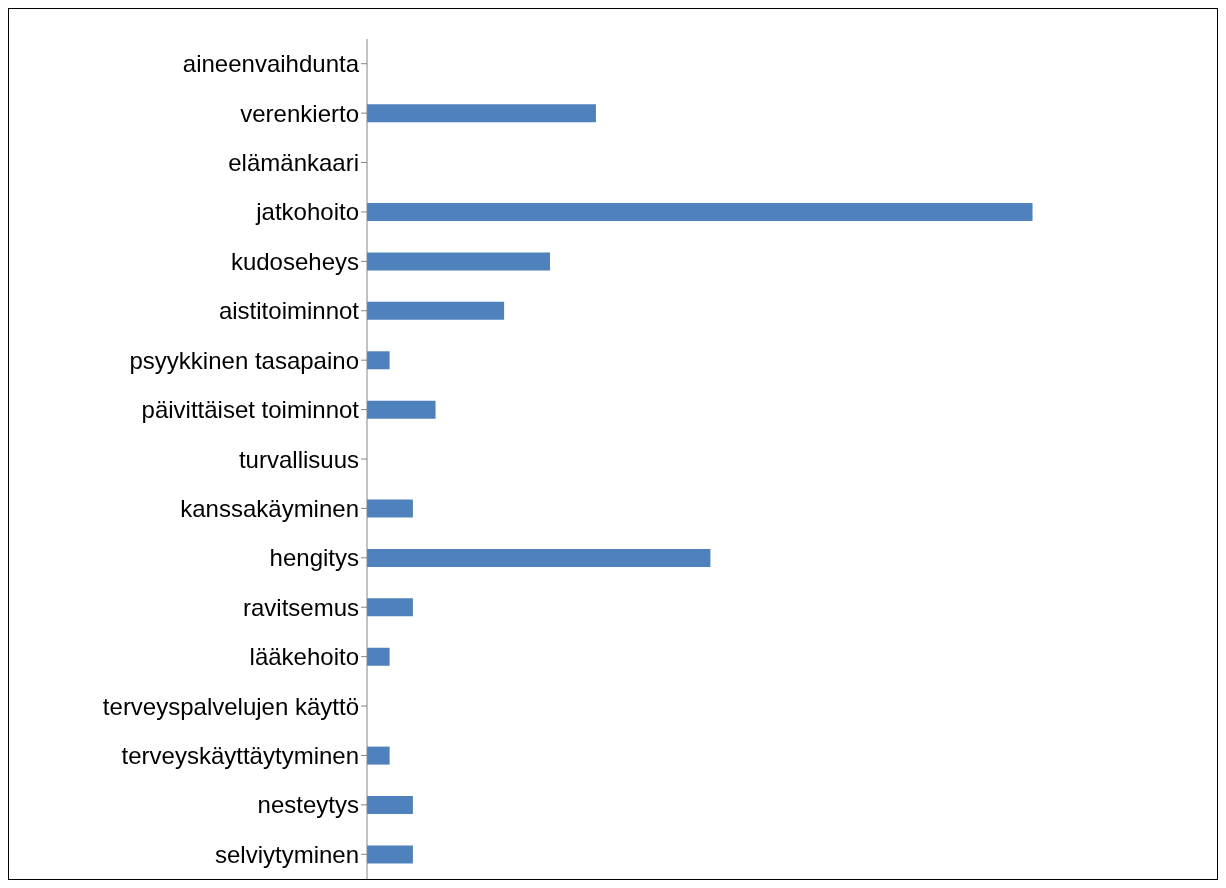 The height and width of the screenshot is (888, 1226). What do you see at coordinates (307, 212) in the screenshot?
I see `y-tick-label: jatkohoito` at bounding box center [307, 212].